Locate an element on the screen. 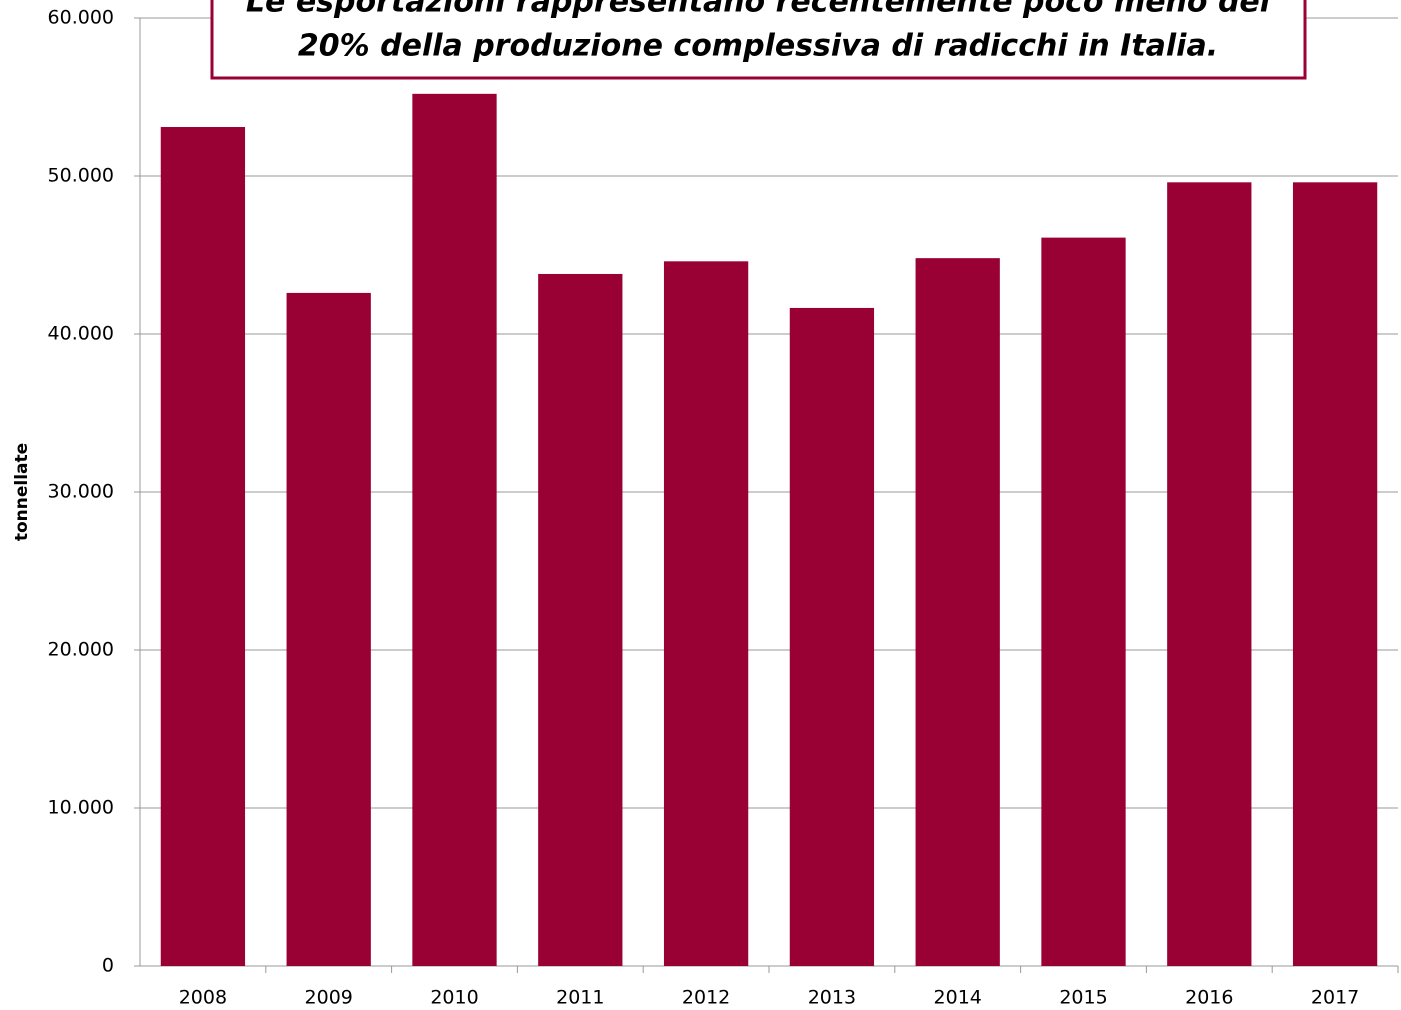  y-tick-label: 30.000 is located at coordinates (81, 492).